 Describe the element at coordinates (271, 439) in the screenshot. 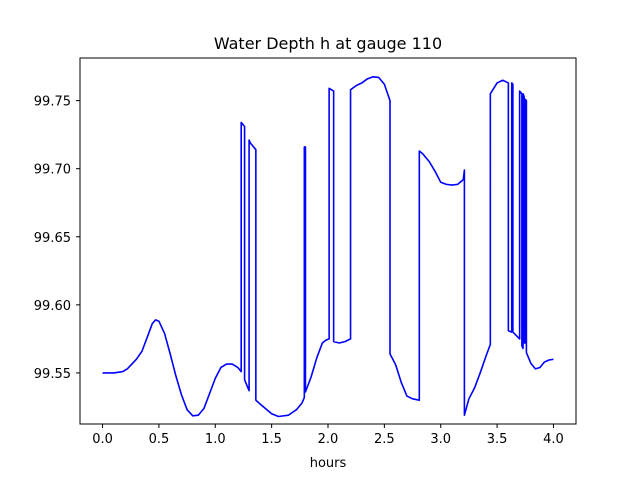

I see `x-tick-label: 1.5` at that location.